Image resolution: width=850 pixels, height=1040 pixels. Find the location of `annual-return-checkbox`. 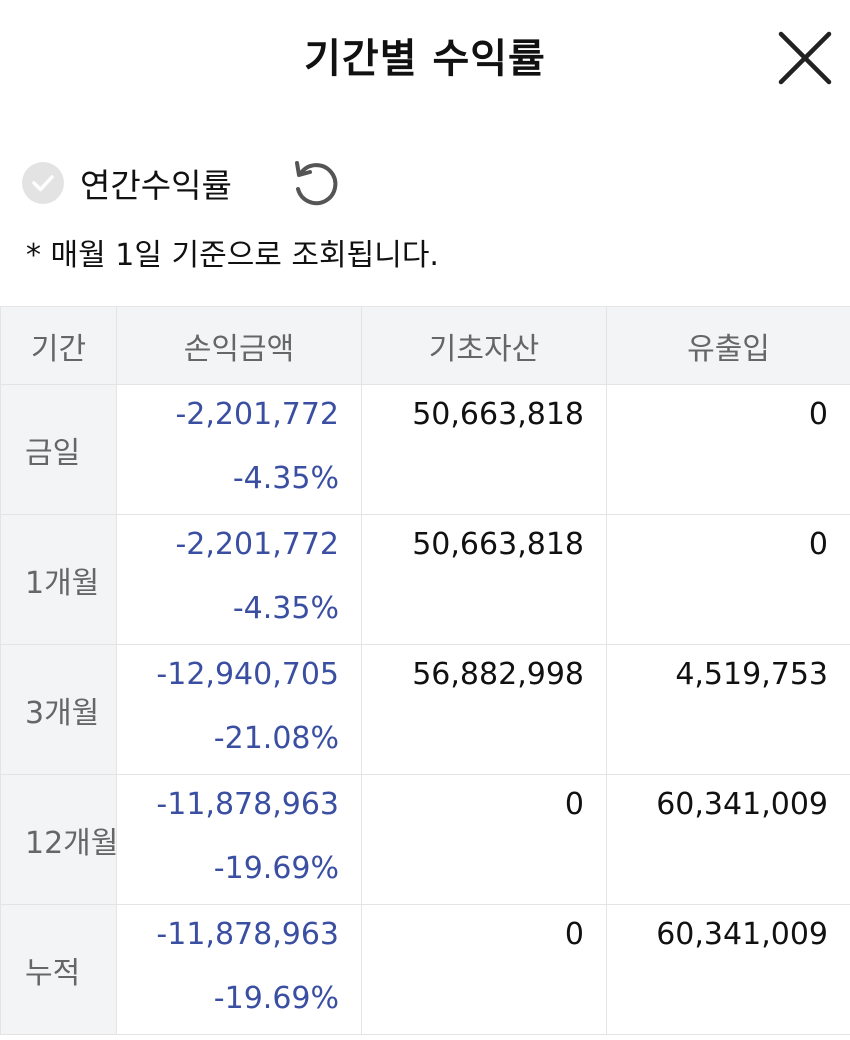

annual-return-checkbox is located at coordinates (43, 183).